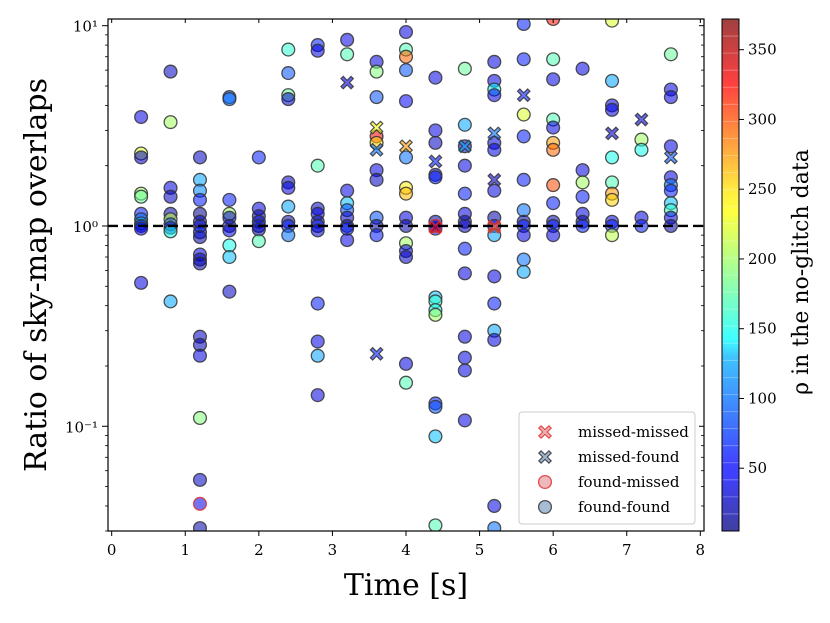 This screenshot has height=623, width=830. What do you see at coordinates (545, 482) in the screenshot?
I see `legend-marker-found-missed` at bounding box center [545, 482].